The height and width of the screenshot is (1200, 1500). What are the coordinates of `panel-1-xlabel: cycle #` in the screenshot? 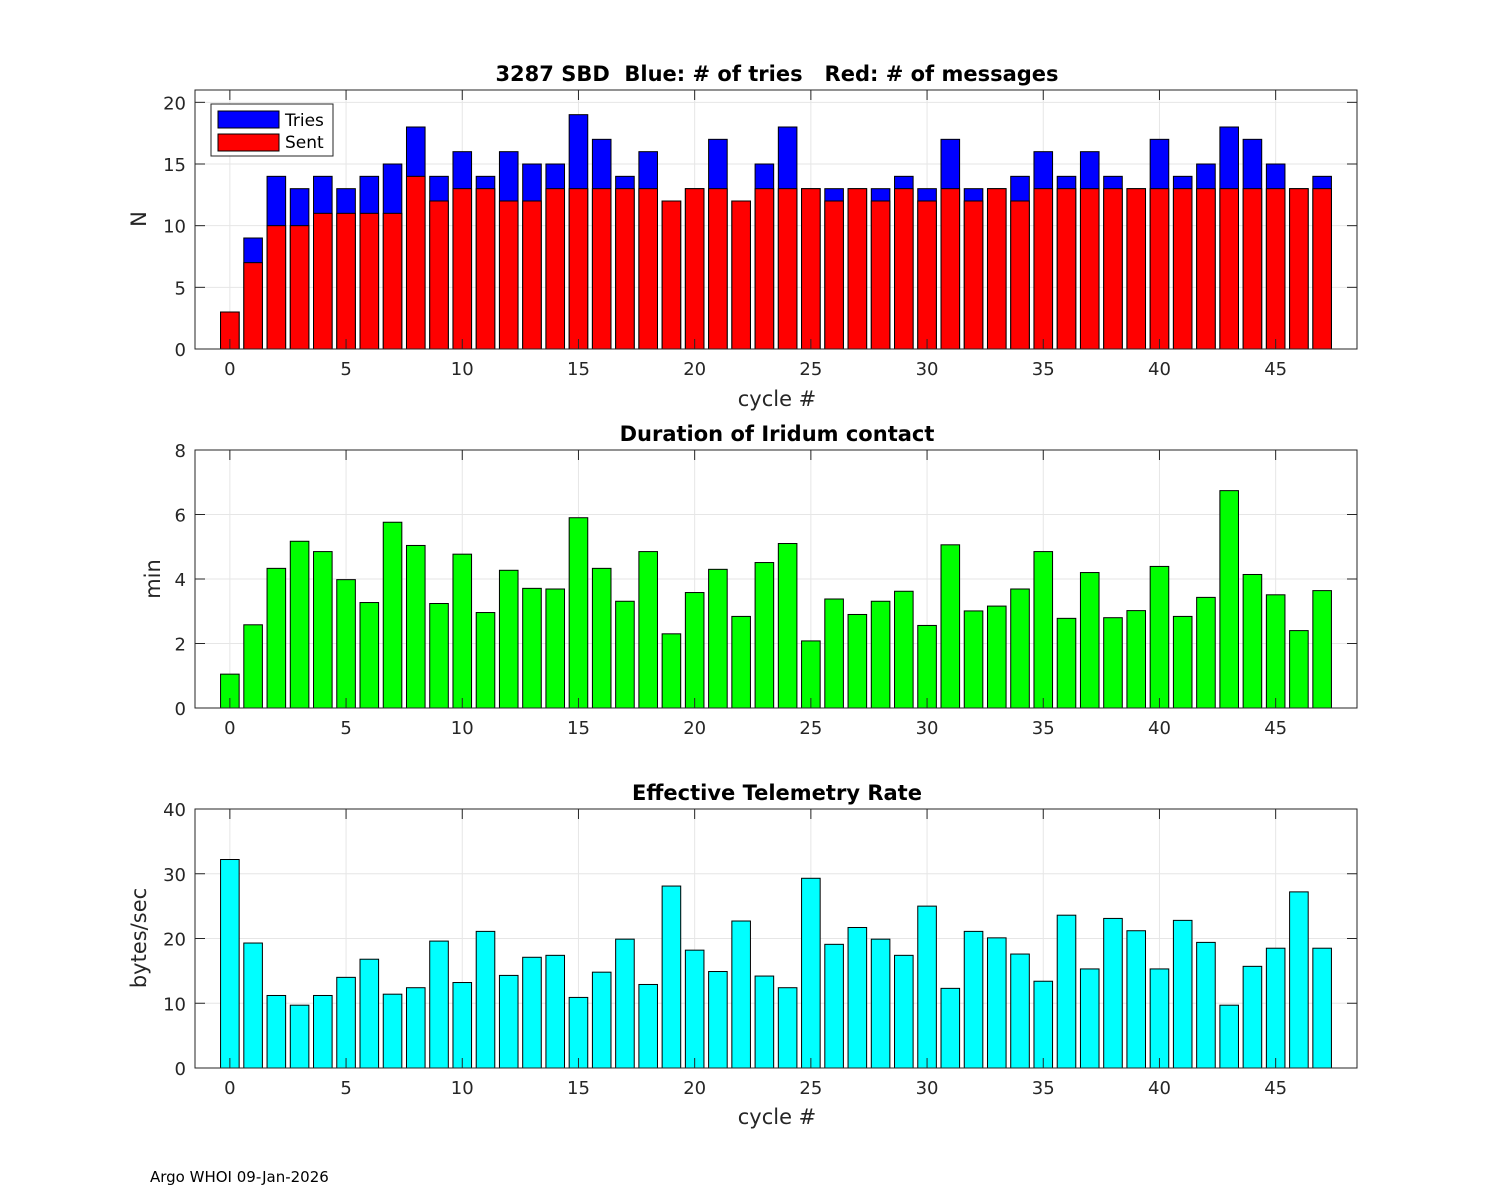 It's located at (777, 399).